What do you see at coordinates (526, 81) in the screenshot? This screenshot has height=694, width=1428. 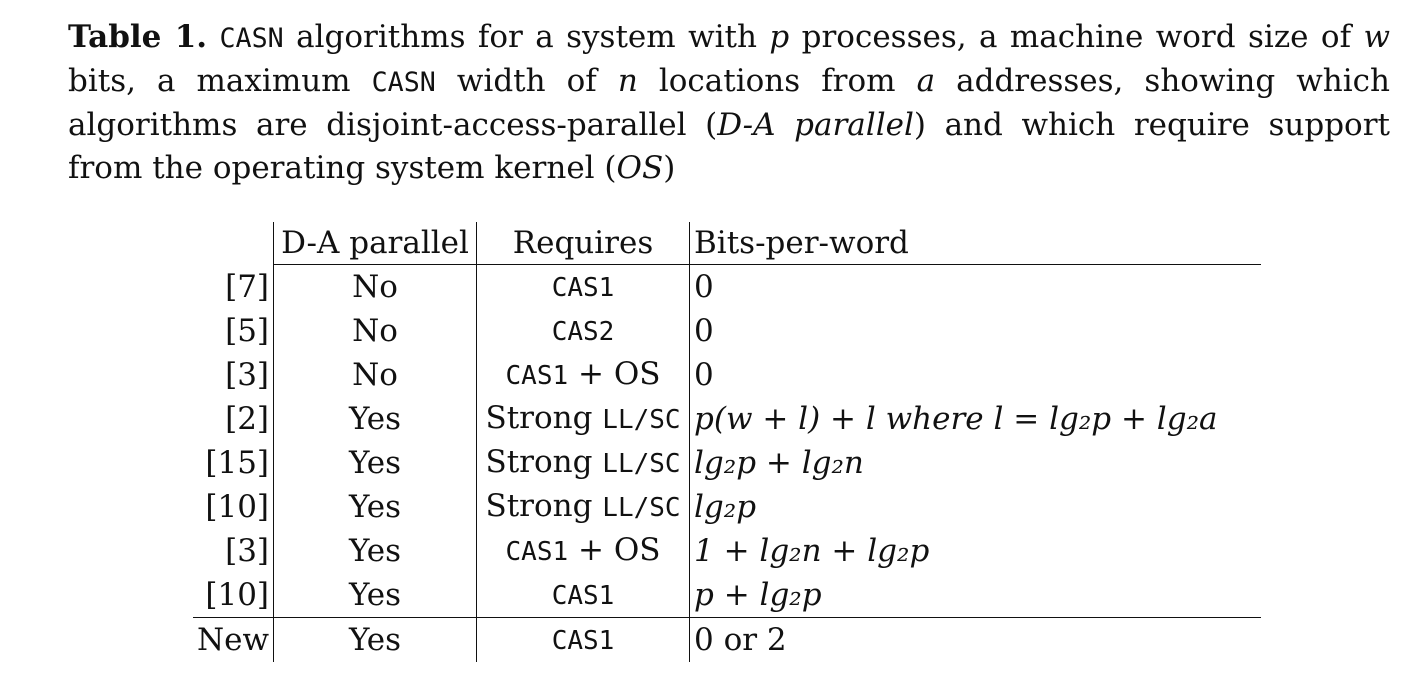 I see `caption-text: width of` at bounding box center [526, 81].